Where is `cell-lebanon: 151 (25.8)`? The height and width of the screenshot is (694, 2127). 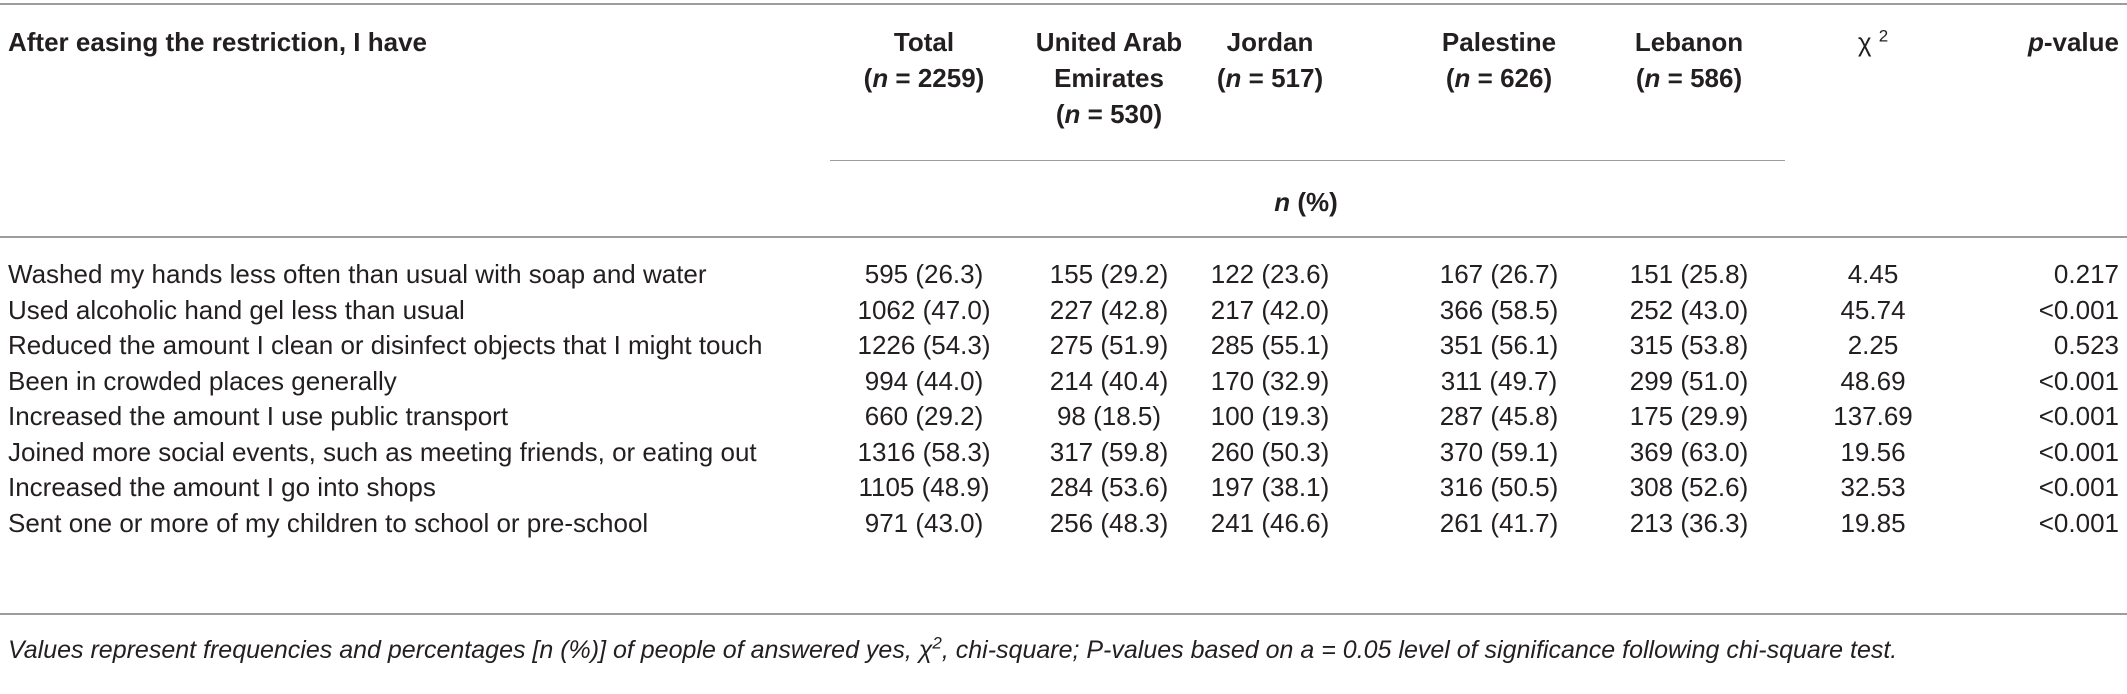
cell-lebanon: 151 (25.8) is located at coordinates (1689, 274).